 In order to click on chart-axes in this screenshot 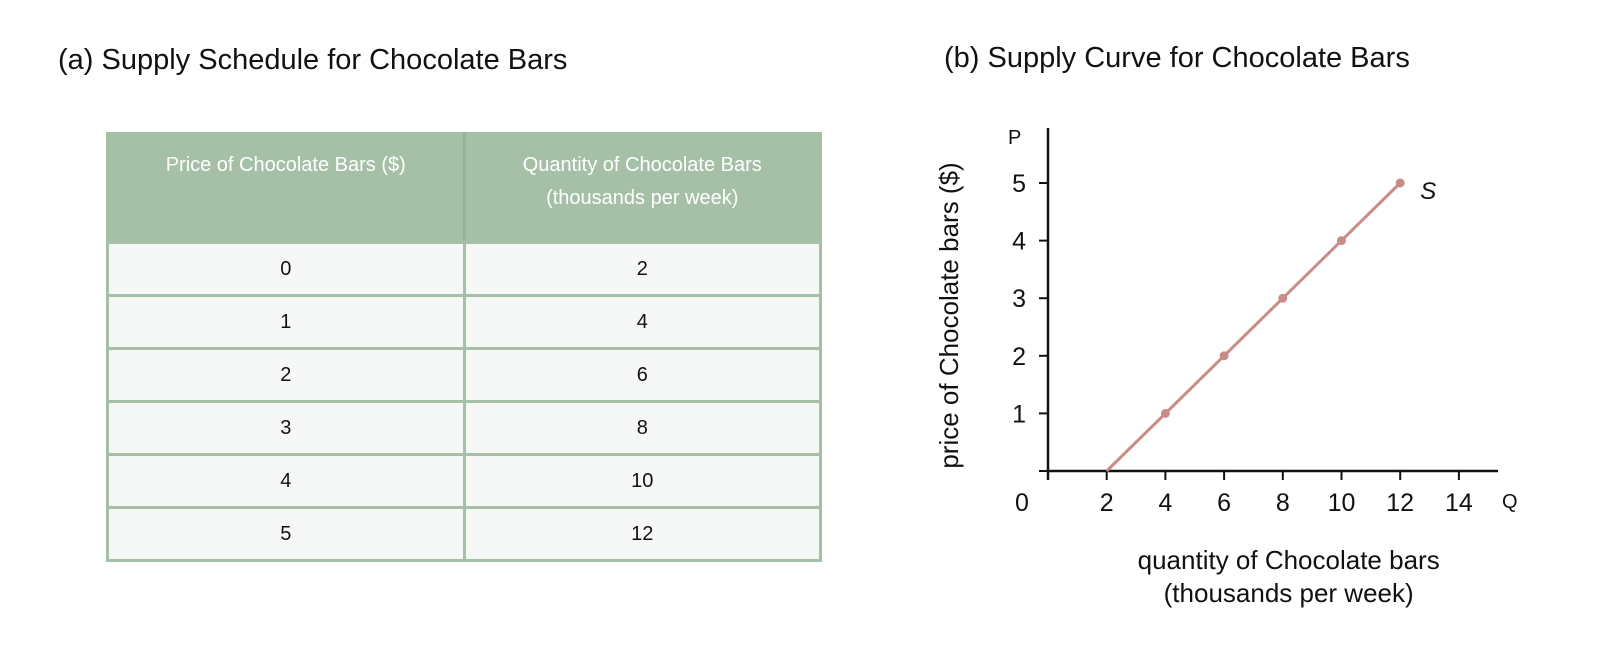, I will do `click(1272, 304)`.